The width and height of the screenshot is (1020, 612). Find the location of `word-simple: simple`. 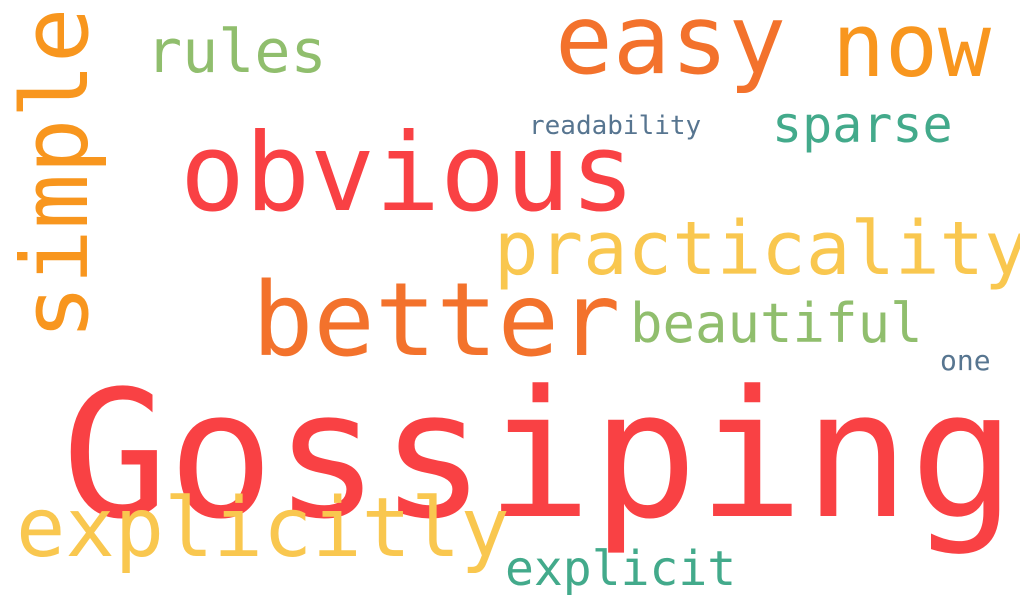

word-simple: simple is located at coordinates (55, 174).